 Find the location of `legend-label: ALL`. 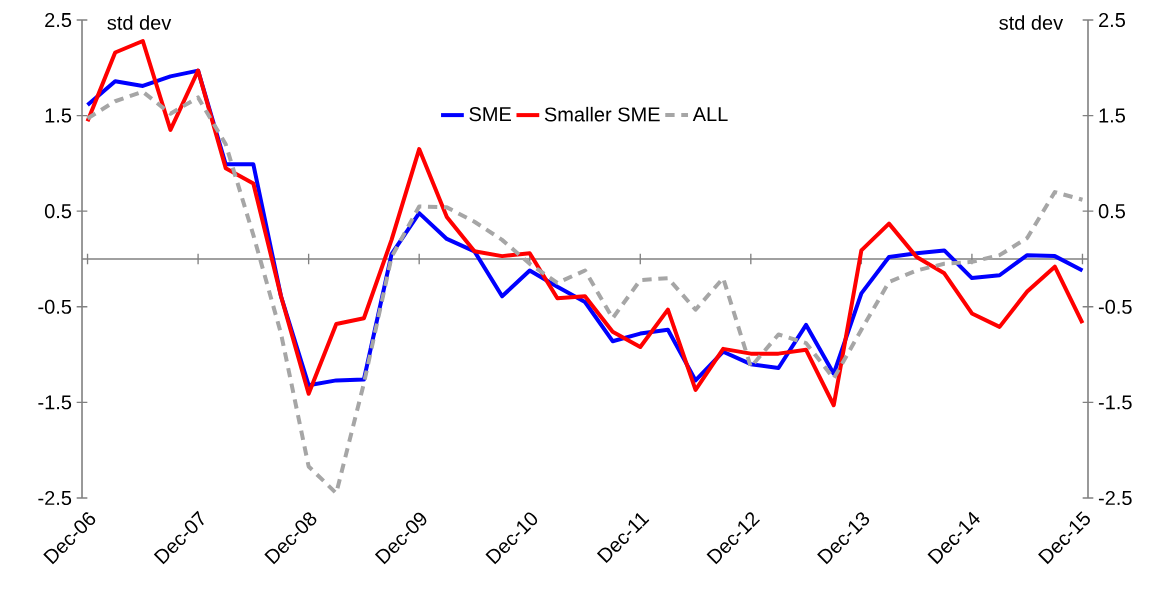

legend-label: ALL is located at coordinates (710, 114).